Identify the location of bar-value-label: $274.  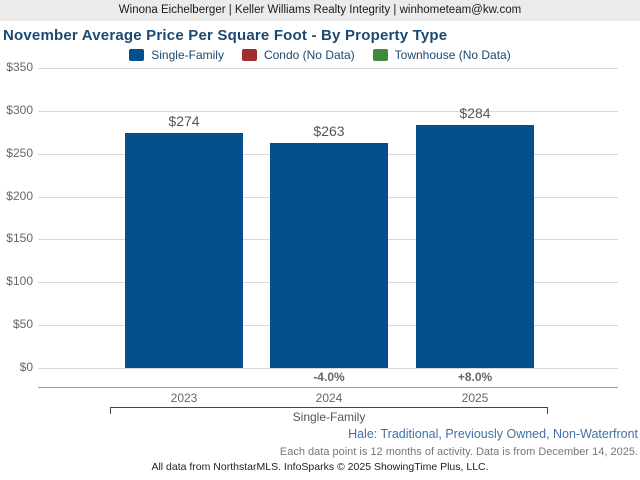
(184, 121).